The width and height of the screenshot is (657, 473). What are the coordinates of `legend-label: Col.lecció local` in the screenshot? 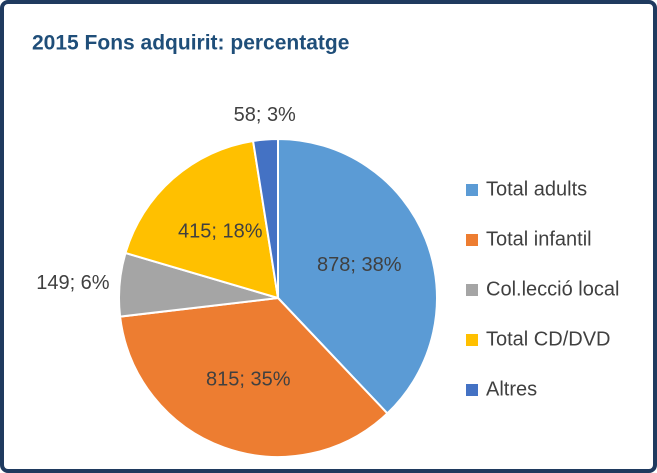 It's located at (552, 289).